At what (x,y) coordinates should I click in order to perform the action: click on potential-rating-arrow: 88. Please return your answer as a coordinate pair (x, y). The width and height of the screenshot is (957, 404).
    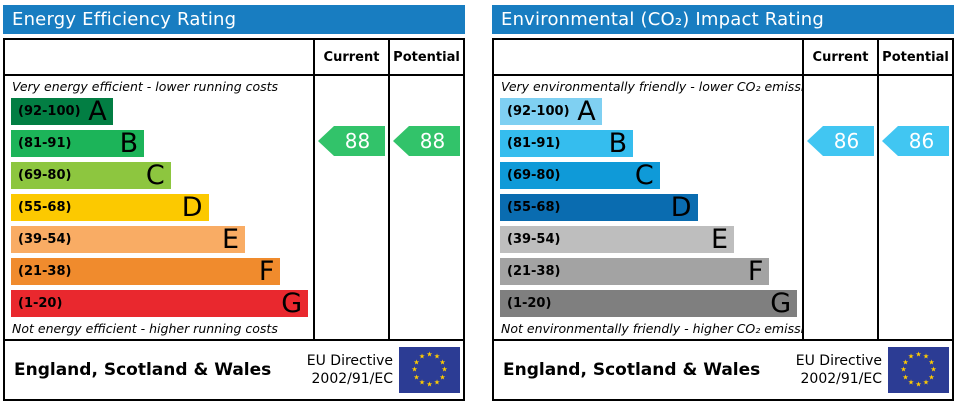
    Looking at the image, I should click on (426, 141).